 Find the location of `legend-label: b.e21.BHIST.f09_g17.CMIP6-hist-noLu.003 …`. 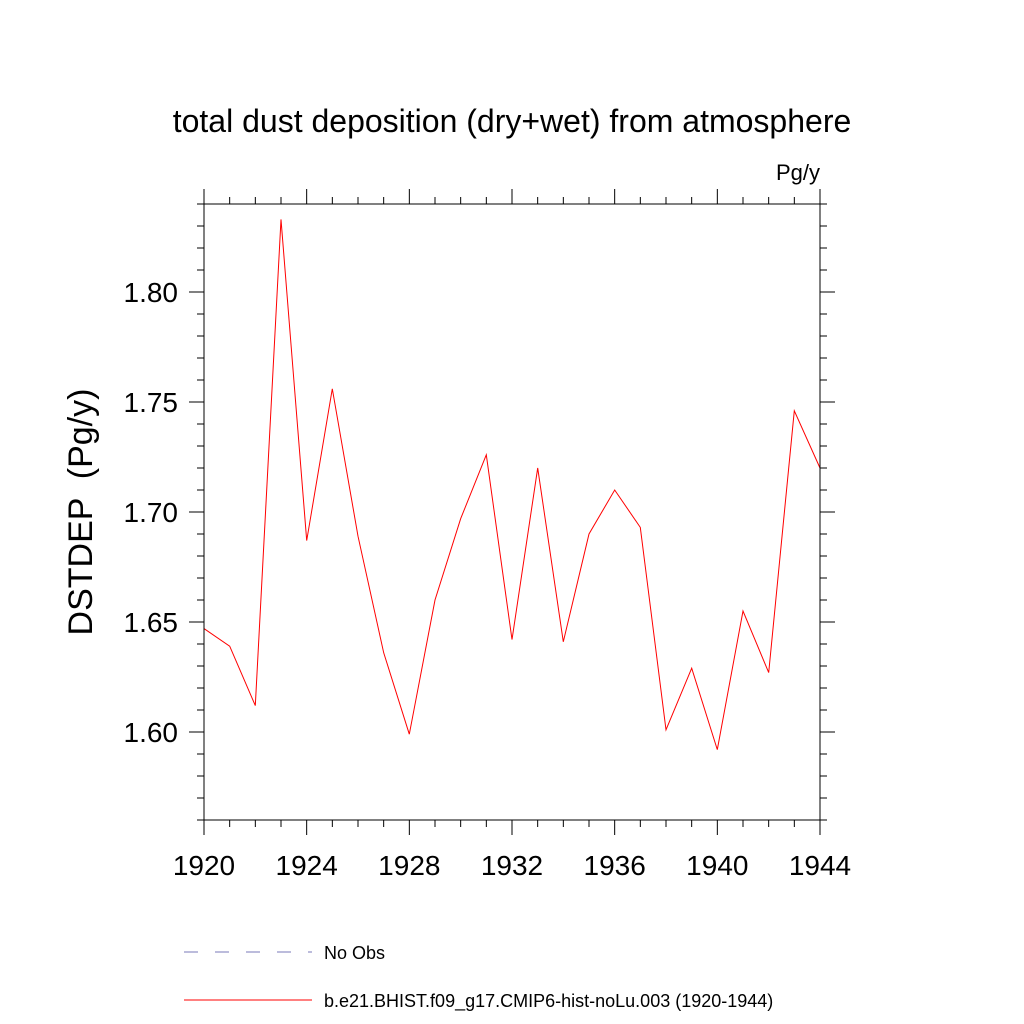

legend-label: b.e21.BHIST.f09_g17.CMIP6-hist-noLu.003 … is located at coordinates (548, 1001).